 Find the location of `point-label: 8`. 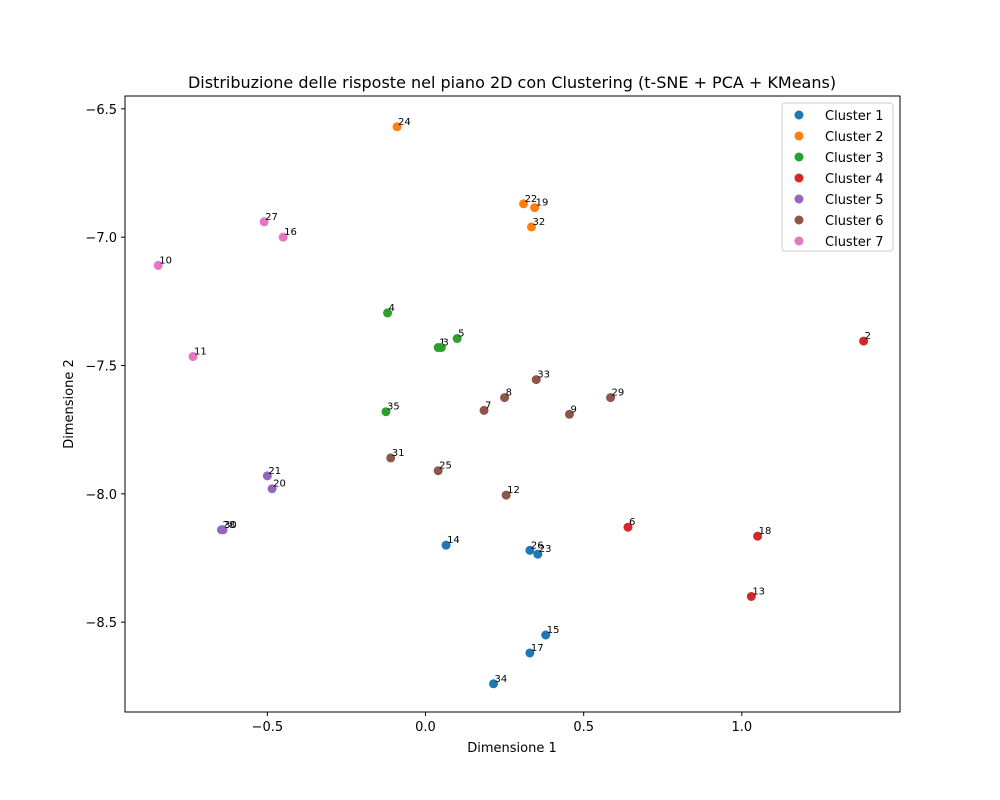

point-label: 8 is located at coordinates (509, 393).